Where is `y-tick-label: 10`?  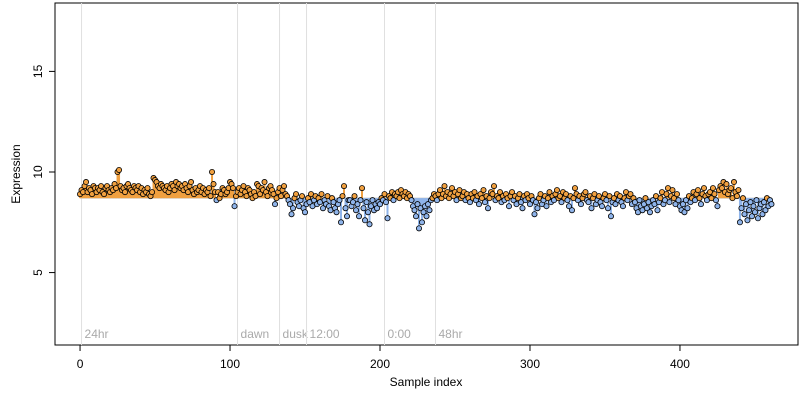
y-tick-label: 10 is located at coordinates (38, 172).